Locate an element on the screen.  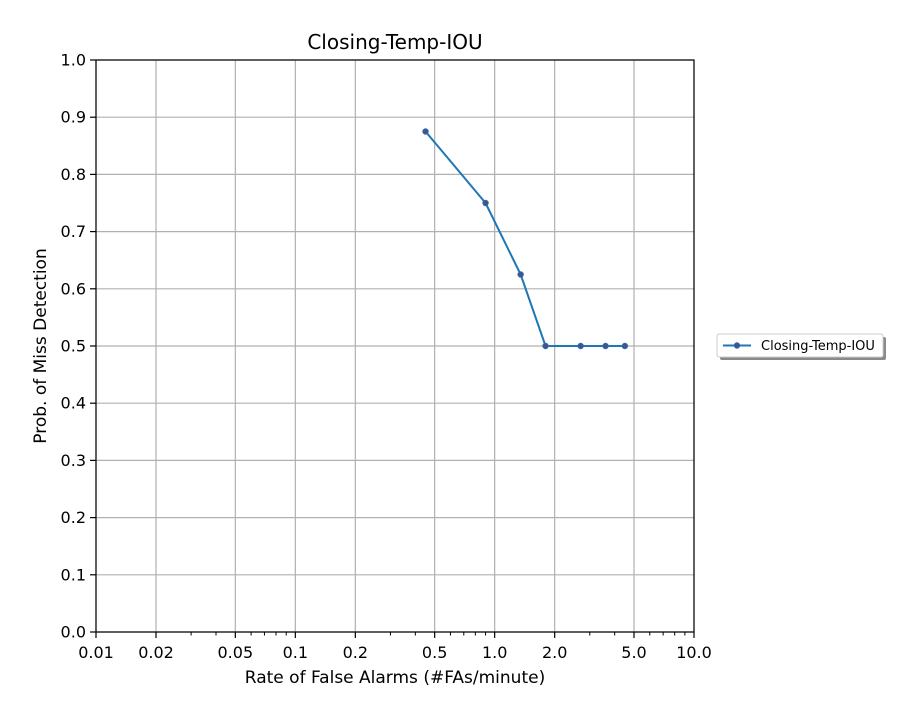
y-tick-label: 0.0 is located at coordinates (73, 632).